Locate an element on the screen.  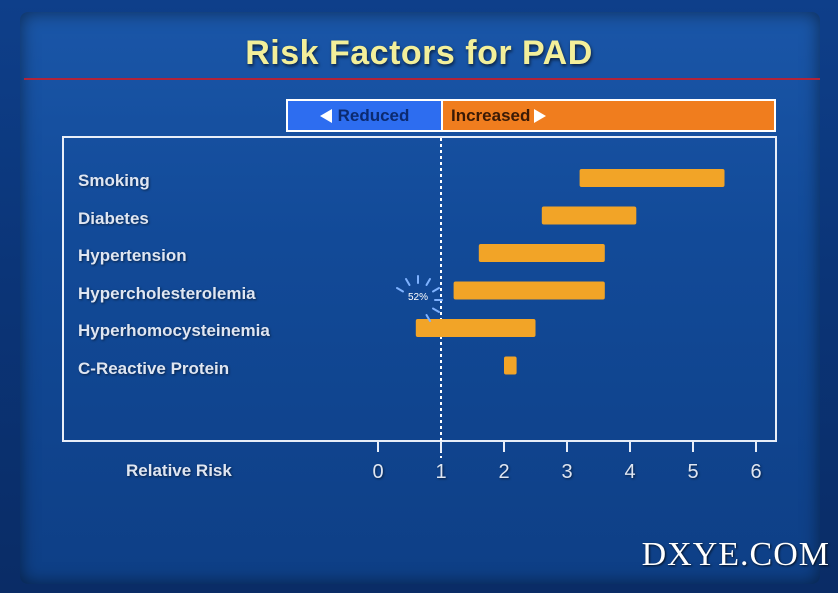
legend-increased: Increased is located at coordinates (608, 115).